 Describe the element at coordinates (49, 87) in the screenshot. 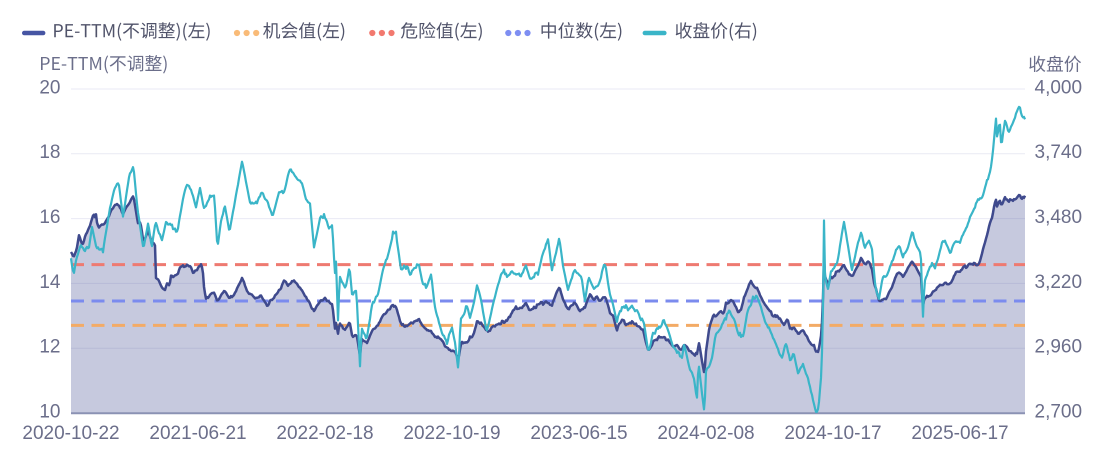

I see `svg-text: 20` at that location.